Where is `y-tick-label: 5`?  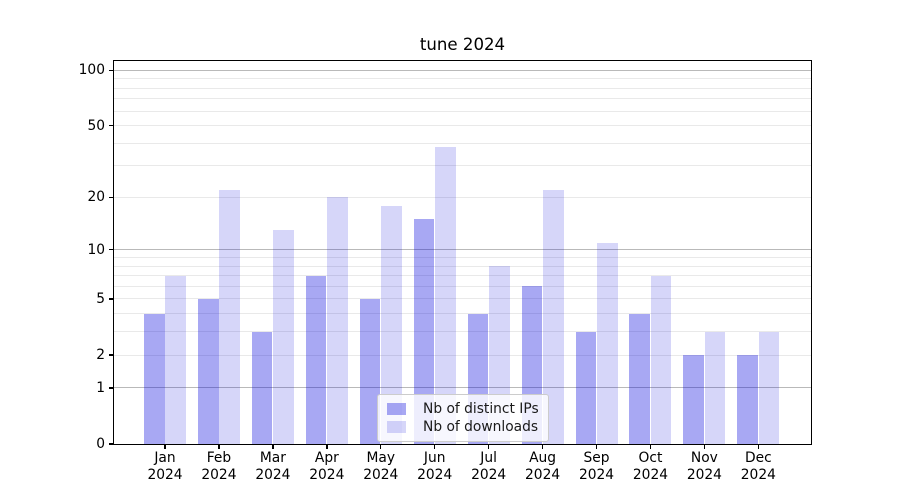 y-tick-label: 5 is located at coordinates (100, 298).